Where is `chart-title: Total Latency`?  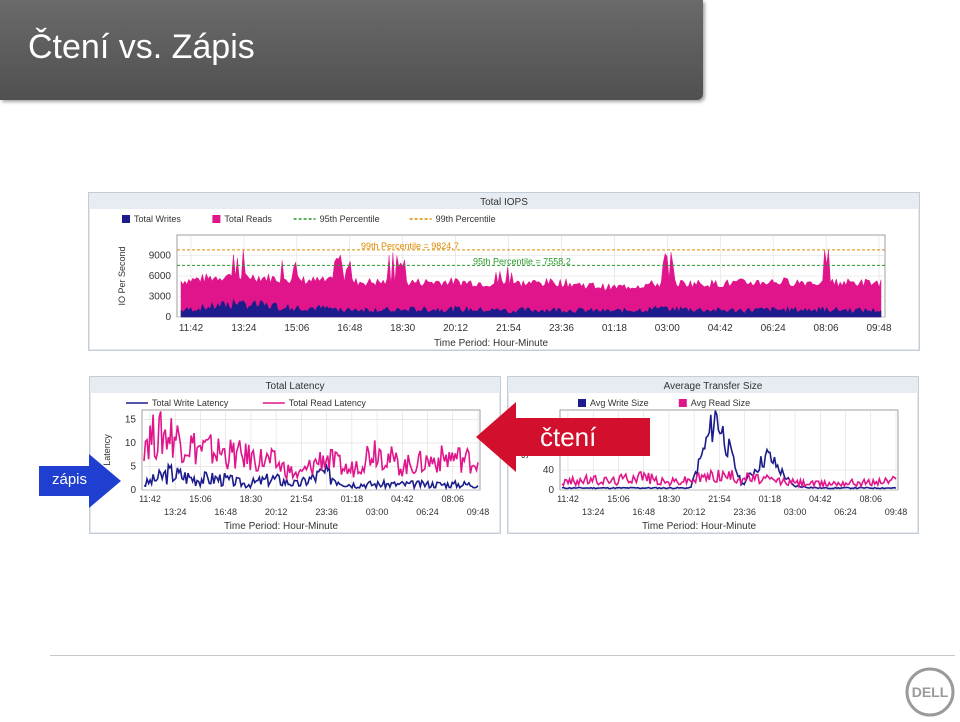
chart-title: Total Latency is located at coordinates (295, 386).